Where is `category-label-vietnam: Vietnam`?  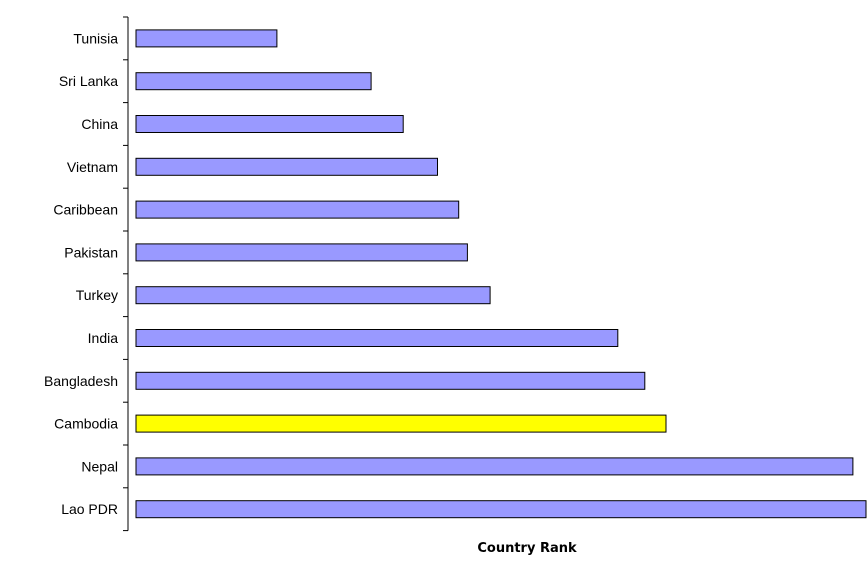 category-label-vietnam: Vietnam is located at coordinates (92, 167).